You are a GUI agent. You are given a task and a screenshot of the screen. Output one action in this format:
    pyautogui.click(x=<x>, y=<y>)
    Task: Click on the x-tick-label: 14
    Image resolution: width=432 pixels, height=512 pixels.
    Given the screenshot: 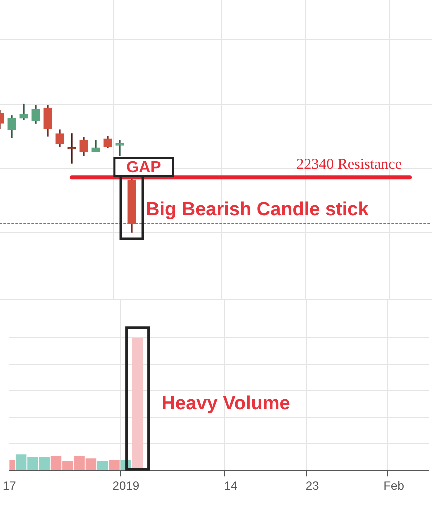 What is the action you would take?
    pyautogui.click(x=231, y=486)
    